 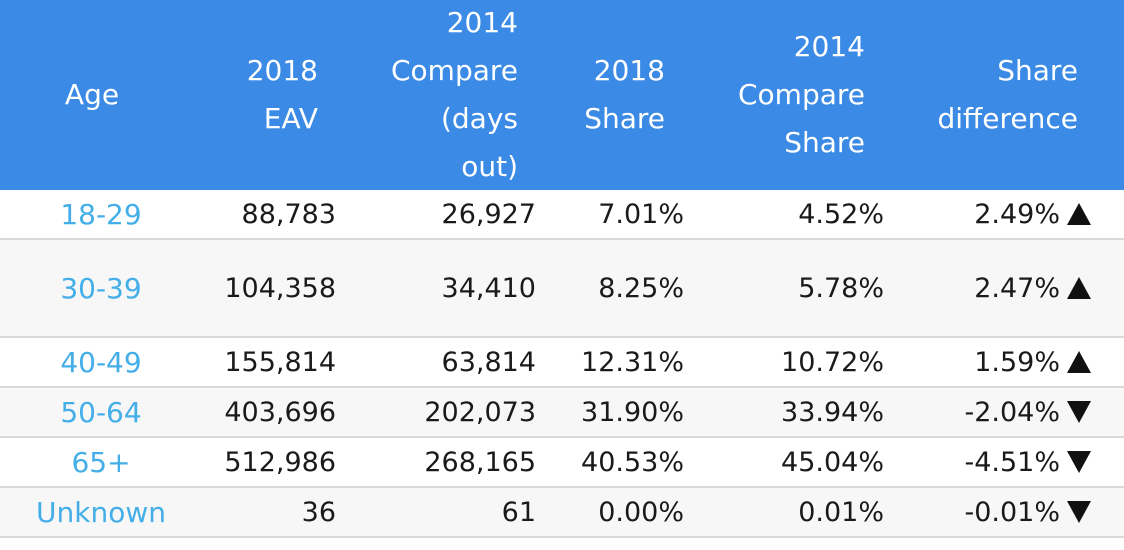 I want to click on share-difference-cell: 1.59%, so click(x=1017, y=362).